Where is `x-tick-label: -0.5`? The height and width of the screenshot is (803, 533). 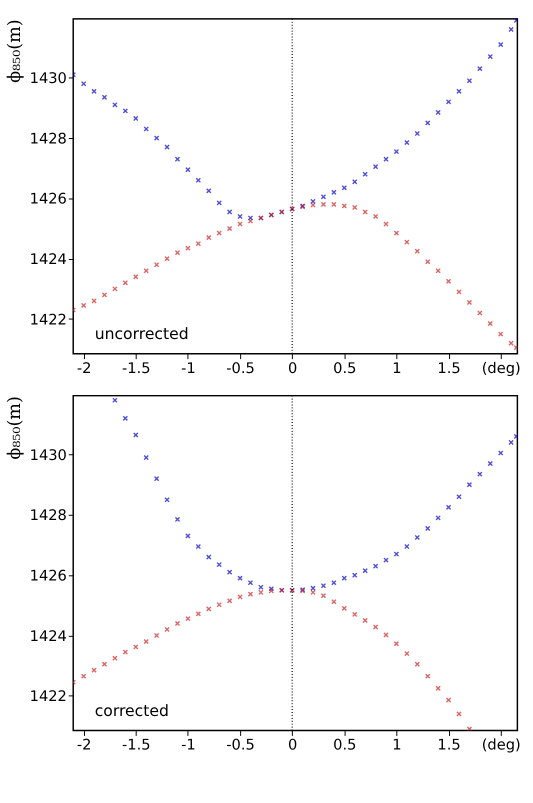
x-tick-label: -0.5 is located at coordinates (240, 745).